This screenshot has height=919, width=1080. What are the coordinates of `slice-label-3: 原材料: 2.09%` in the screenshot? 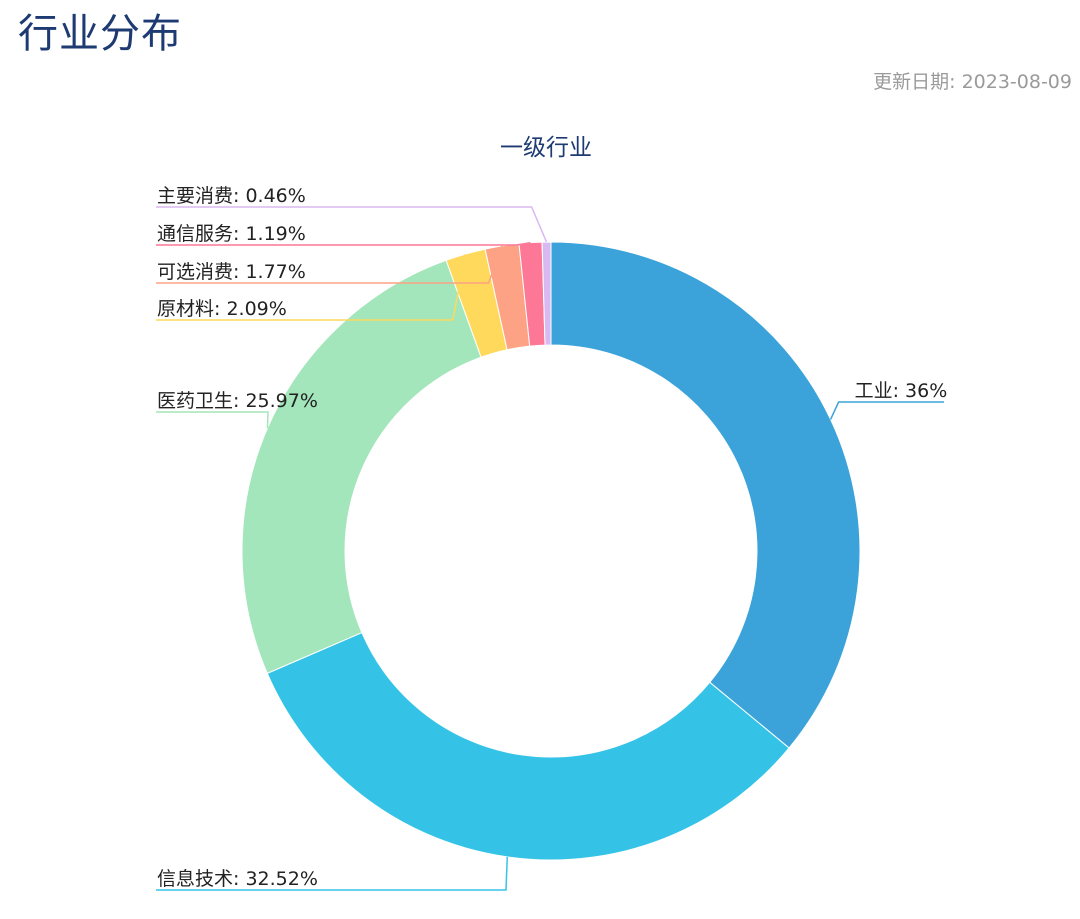 It's located at (222, 309).